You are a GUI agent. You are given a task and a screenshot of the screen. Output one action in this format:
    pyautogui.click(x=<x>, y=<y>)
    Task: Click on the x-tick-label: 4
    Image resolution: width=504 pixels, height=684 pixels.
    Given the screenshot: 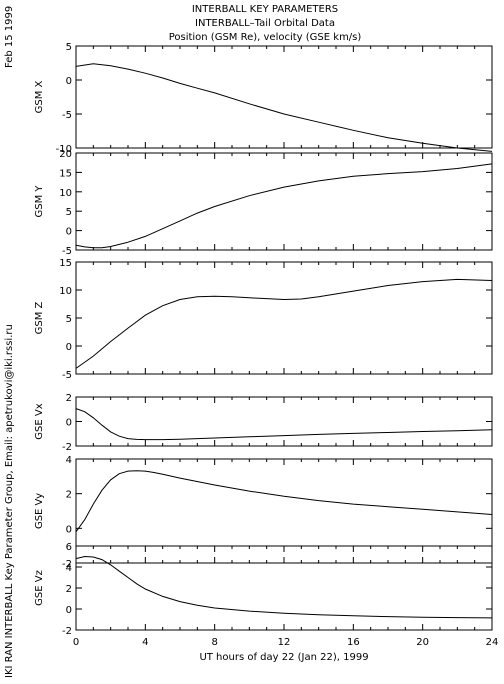 What is the action you would take?
    pyautogui.click(x=145, y=642)
    